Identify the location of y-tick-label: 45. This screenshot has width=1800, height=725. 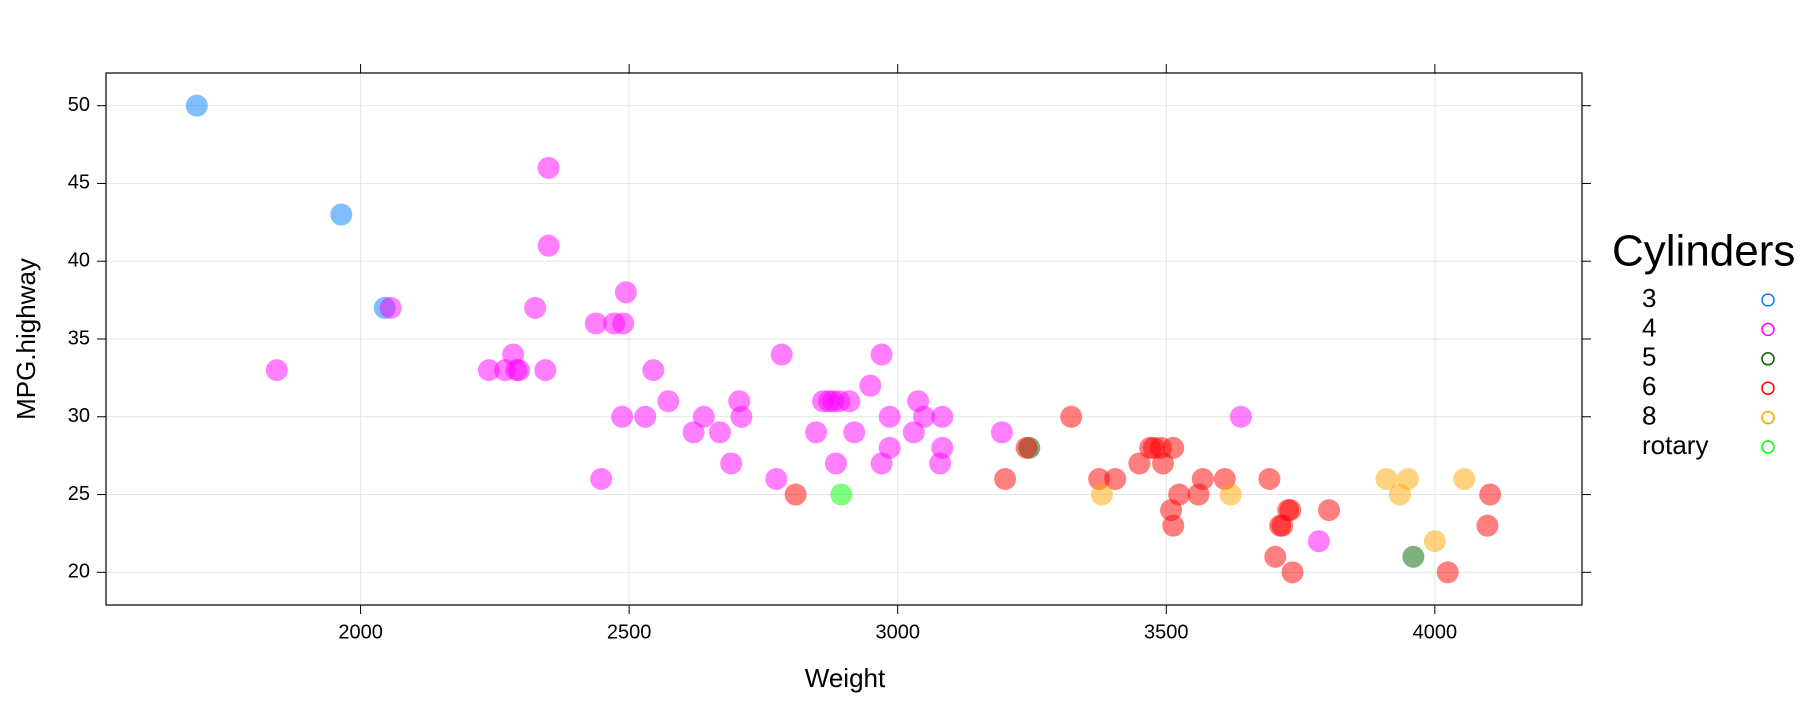
(79, 183).